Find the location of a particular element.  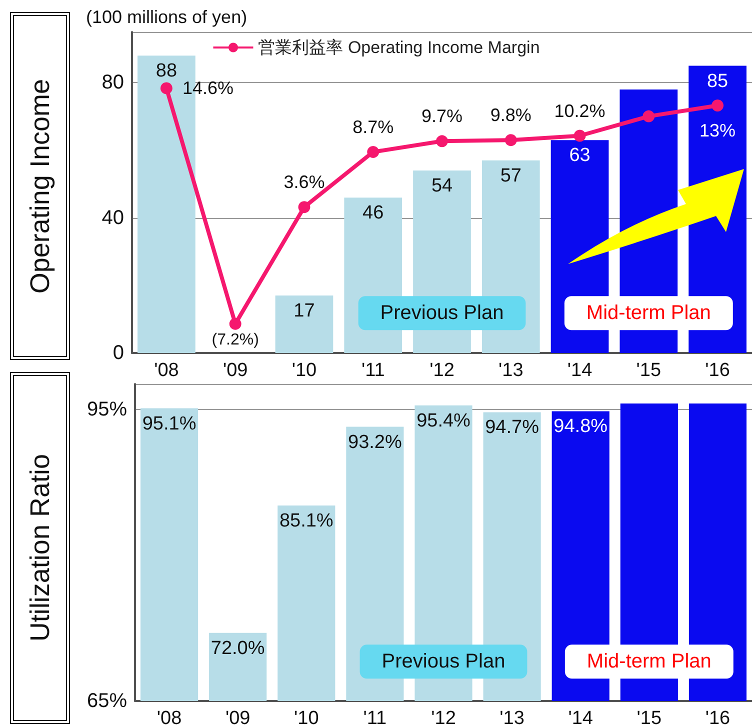

y-tick-label: 40 is located at coordinates (113, 217).